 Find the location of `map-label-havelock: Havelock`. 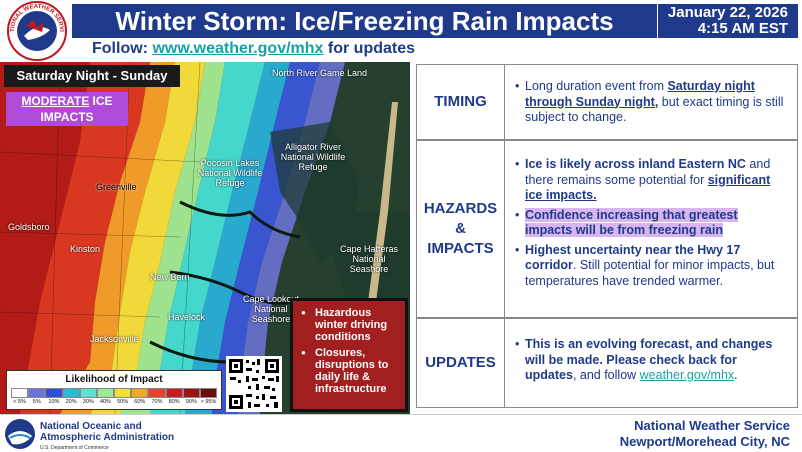

map-label-havelock: Havelock is located at coordinates (187, 317).